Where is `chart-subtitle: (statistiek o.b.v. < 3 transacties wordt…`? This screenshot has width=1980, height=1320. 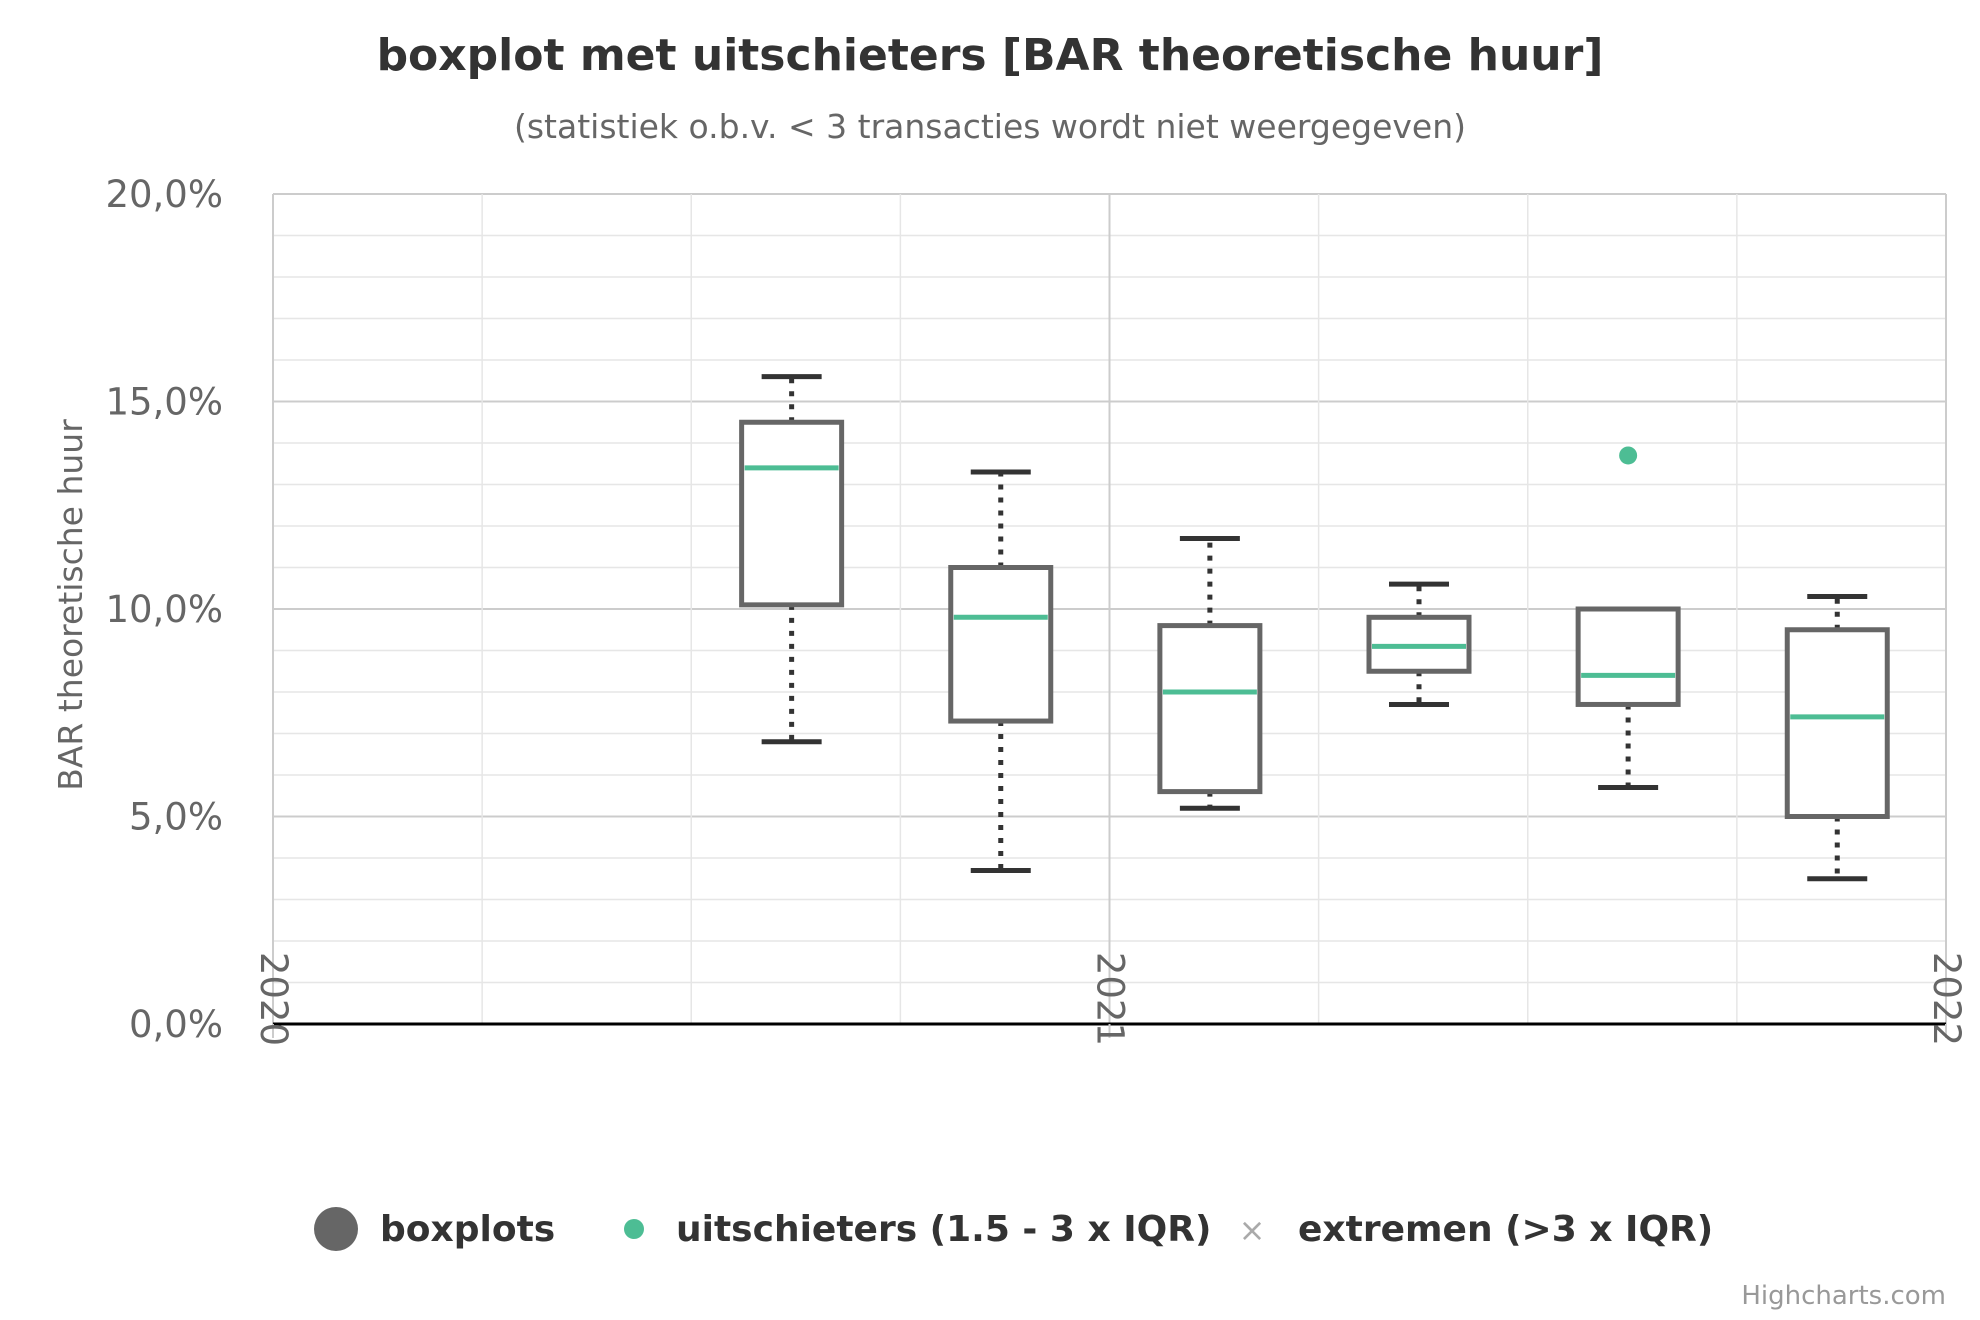 chart-subtitle: (statistiek o.b.v. < 3 transacties wordt… is located at coordinates (990, 126).